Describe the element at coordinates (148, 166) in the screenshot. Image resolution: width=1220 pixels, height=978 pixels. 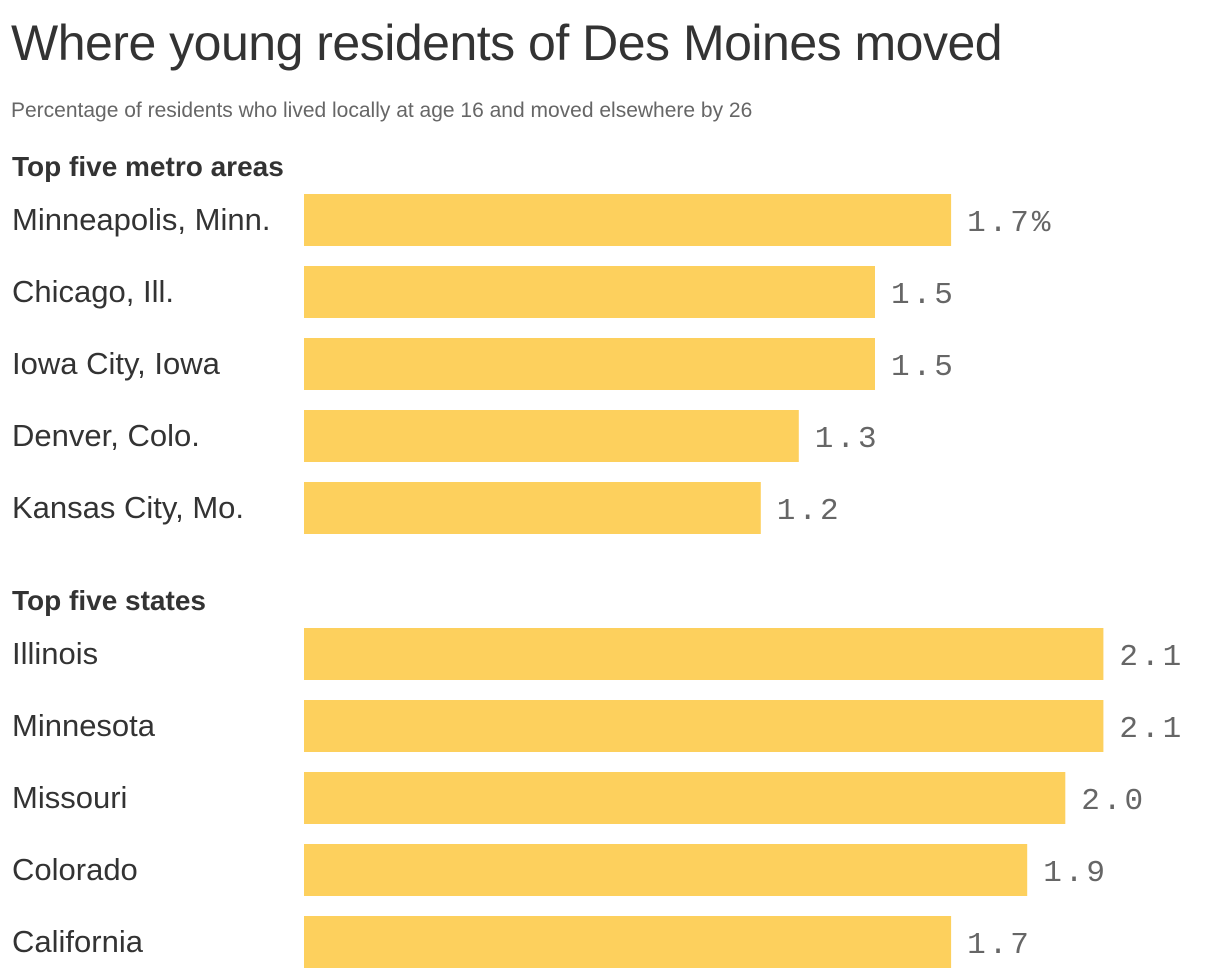
I see `section-title: Top five metro areas` at that location.